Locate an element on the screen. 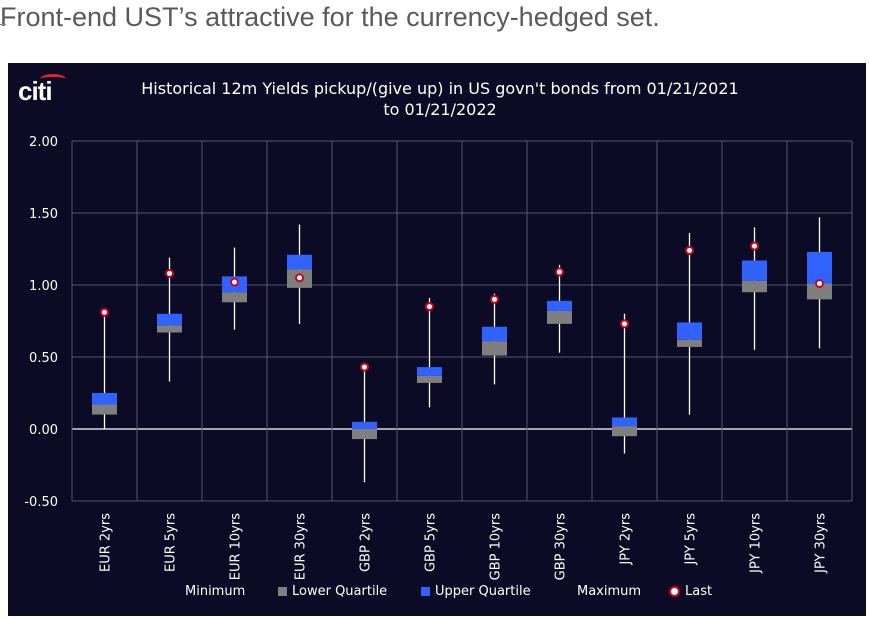 The height and width of the screenshot is (618, 870). legend-item-last: Last is located at coordinates (690, 591).